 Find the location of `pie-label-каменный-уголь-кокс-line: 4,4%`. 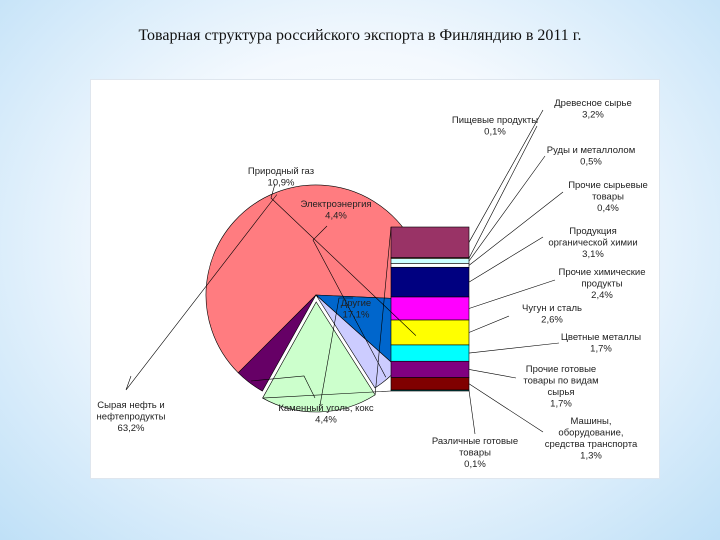

pie-label-каменный-уголь-кокс-line: 4,4% is located at coordinates (326, 420).